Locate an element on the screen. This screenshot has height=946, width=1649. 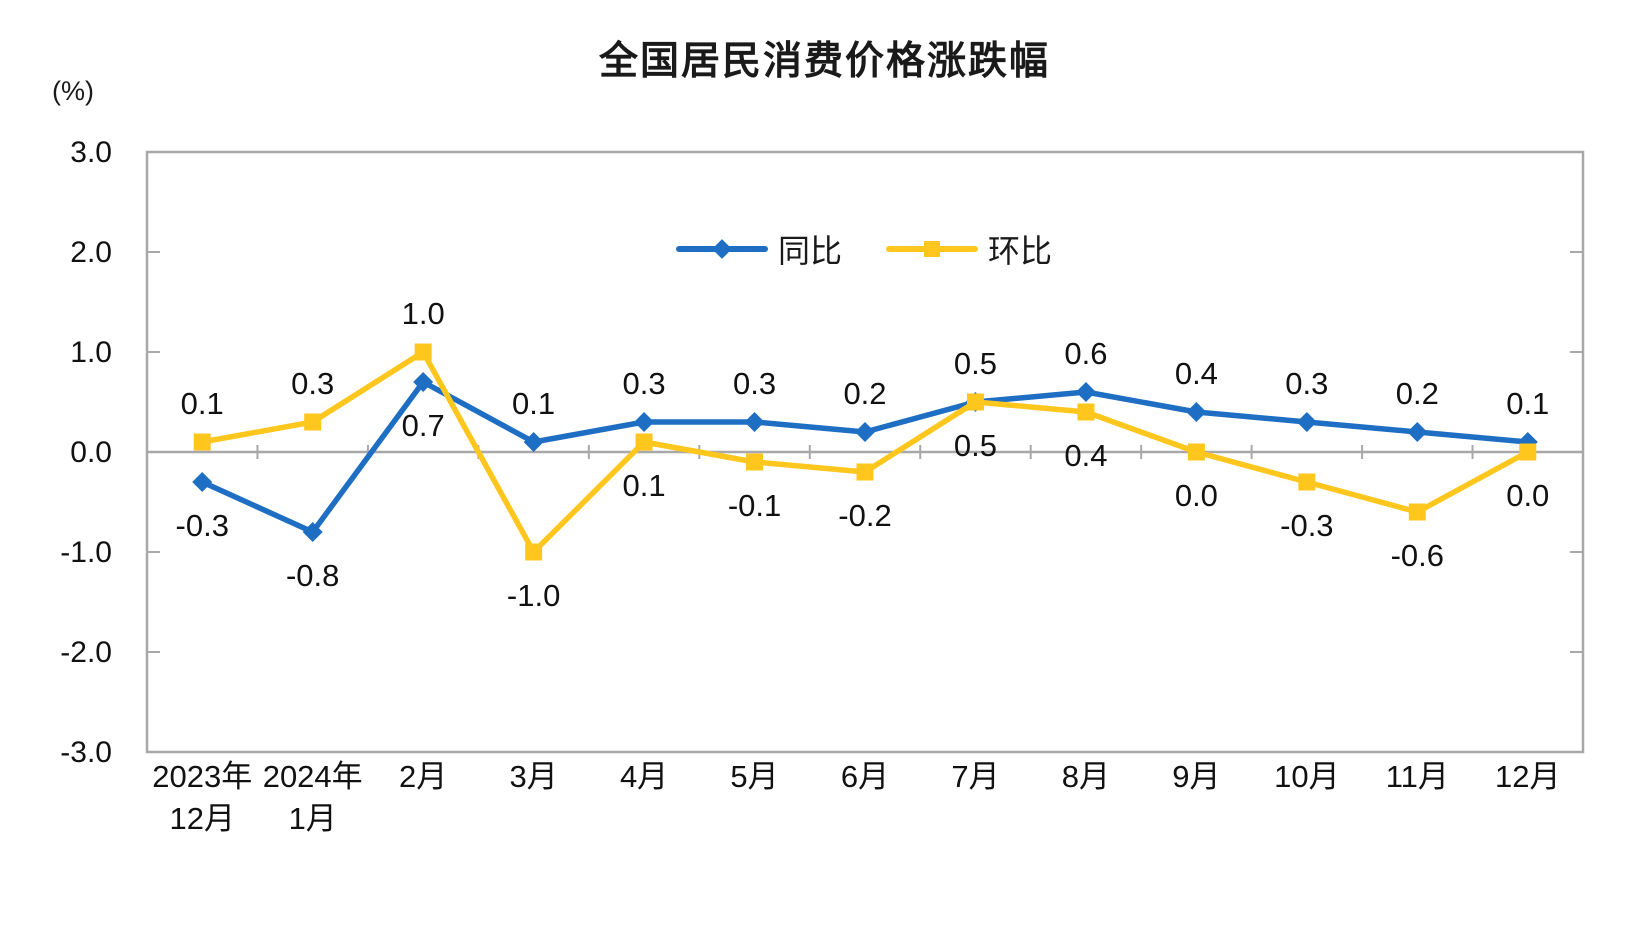
x-axis-label-3: 3月 is located at coordinates (533, 776).